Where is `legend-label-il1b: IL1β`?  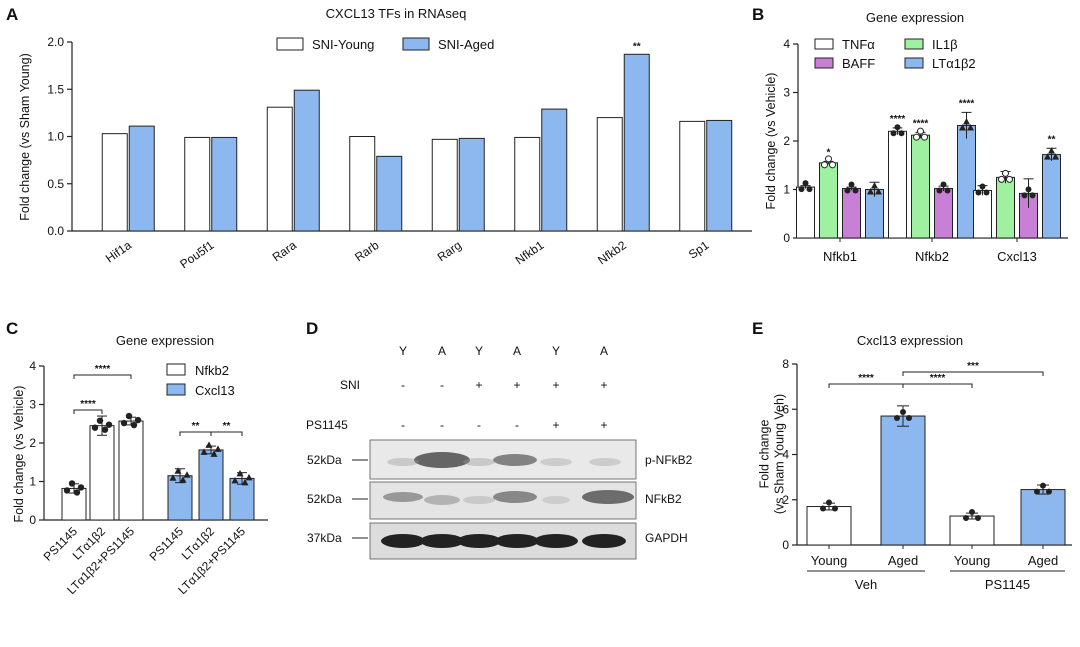 legend-label-il1b: IL1β is located at coordinates (945, 44).